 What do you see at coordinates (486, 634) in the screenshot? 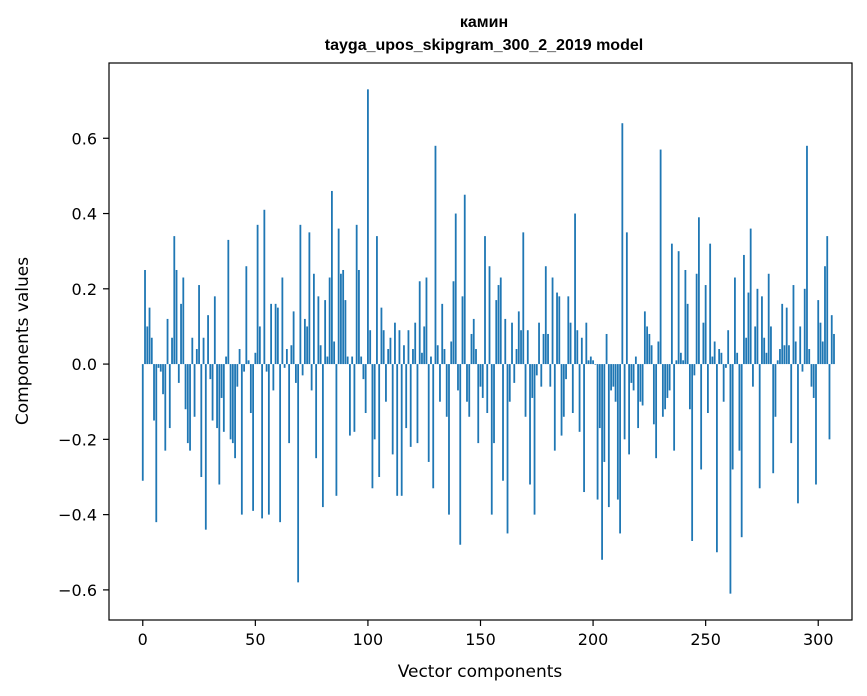
I see `x-axis-ticks: 0 50 100 150 200 250 300` at bounding box center [486, 634].